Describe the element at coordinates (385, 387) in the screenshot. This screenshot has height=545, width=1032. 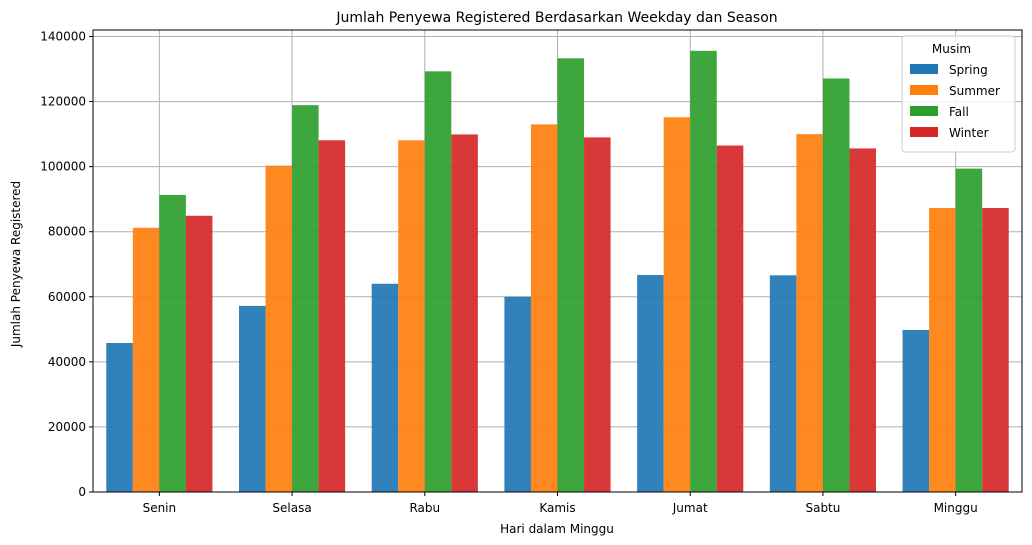
I see `bar-spring-rabu` at that location.